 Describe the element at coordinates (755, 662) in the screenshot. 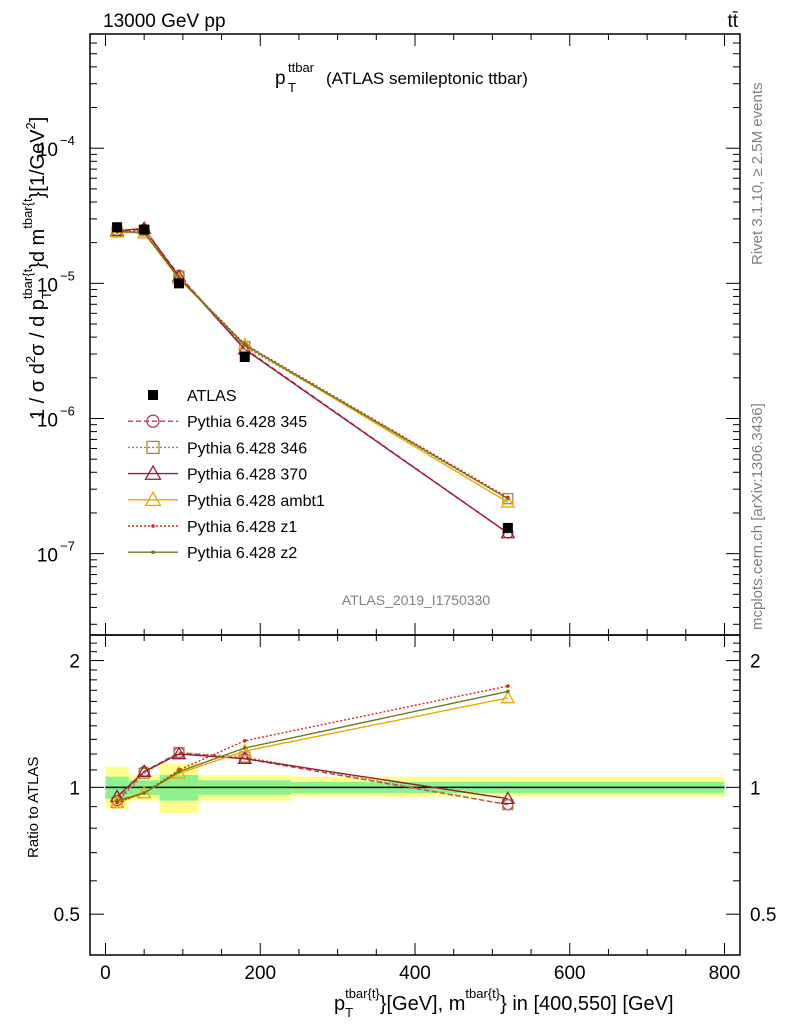

I see `ratio-y-tick-label-right: 2` at that location.